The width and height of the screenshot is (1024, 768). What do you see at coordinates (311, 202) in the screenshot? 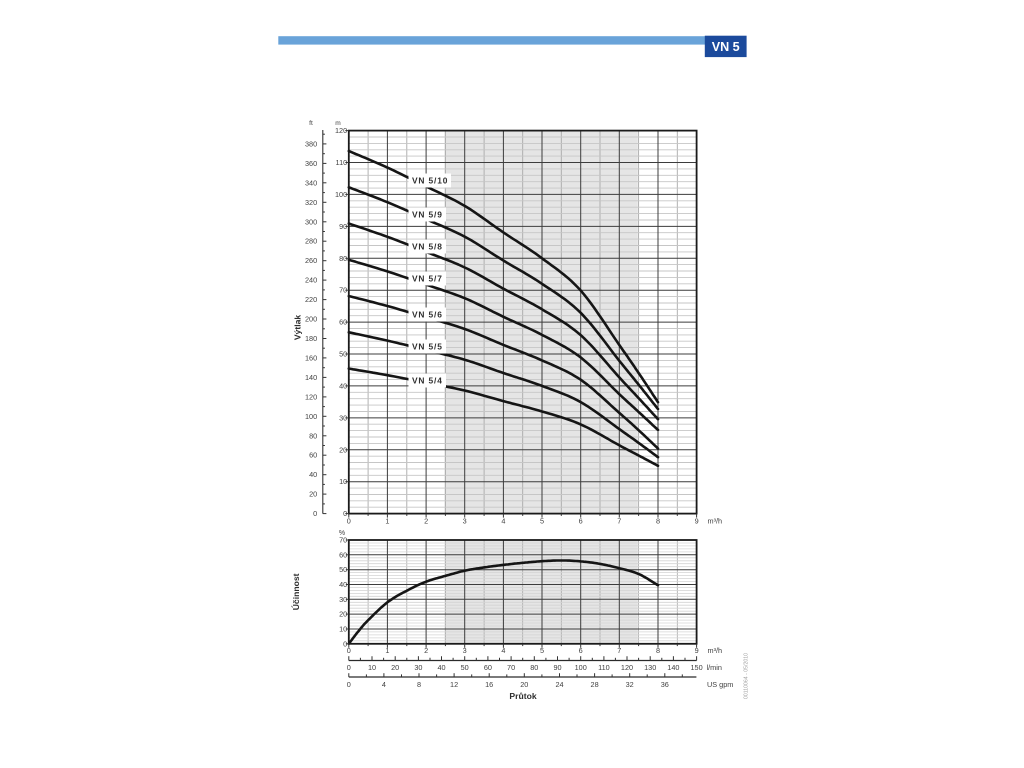
I see `svg-text: 320` at bounding box center [311, 202].